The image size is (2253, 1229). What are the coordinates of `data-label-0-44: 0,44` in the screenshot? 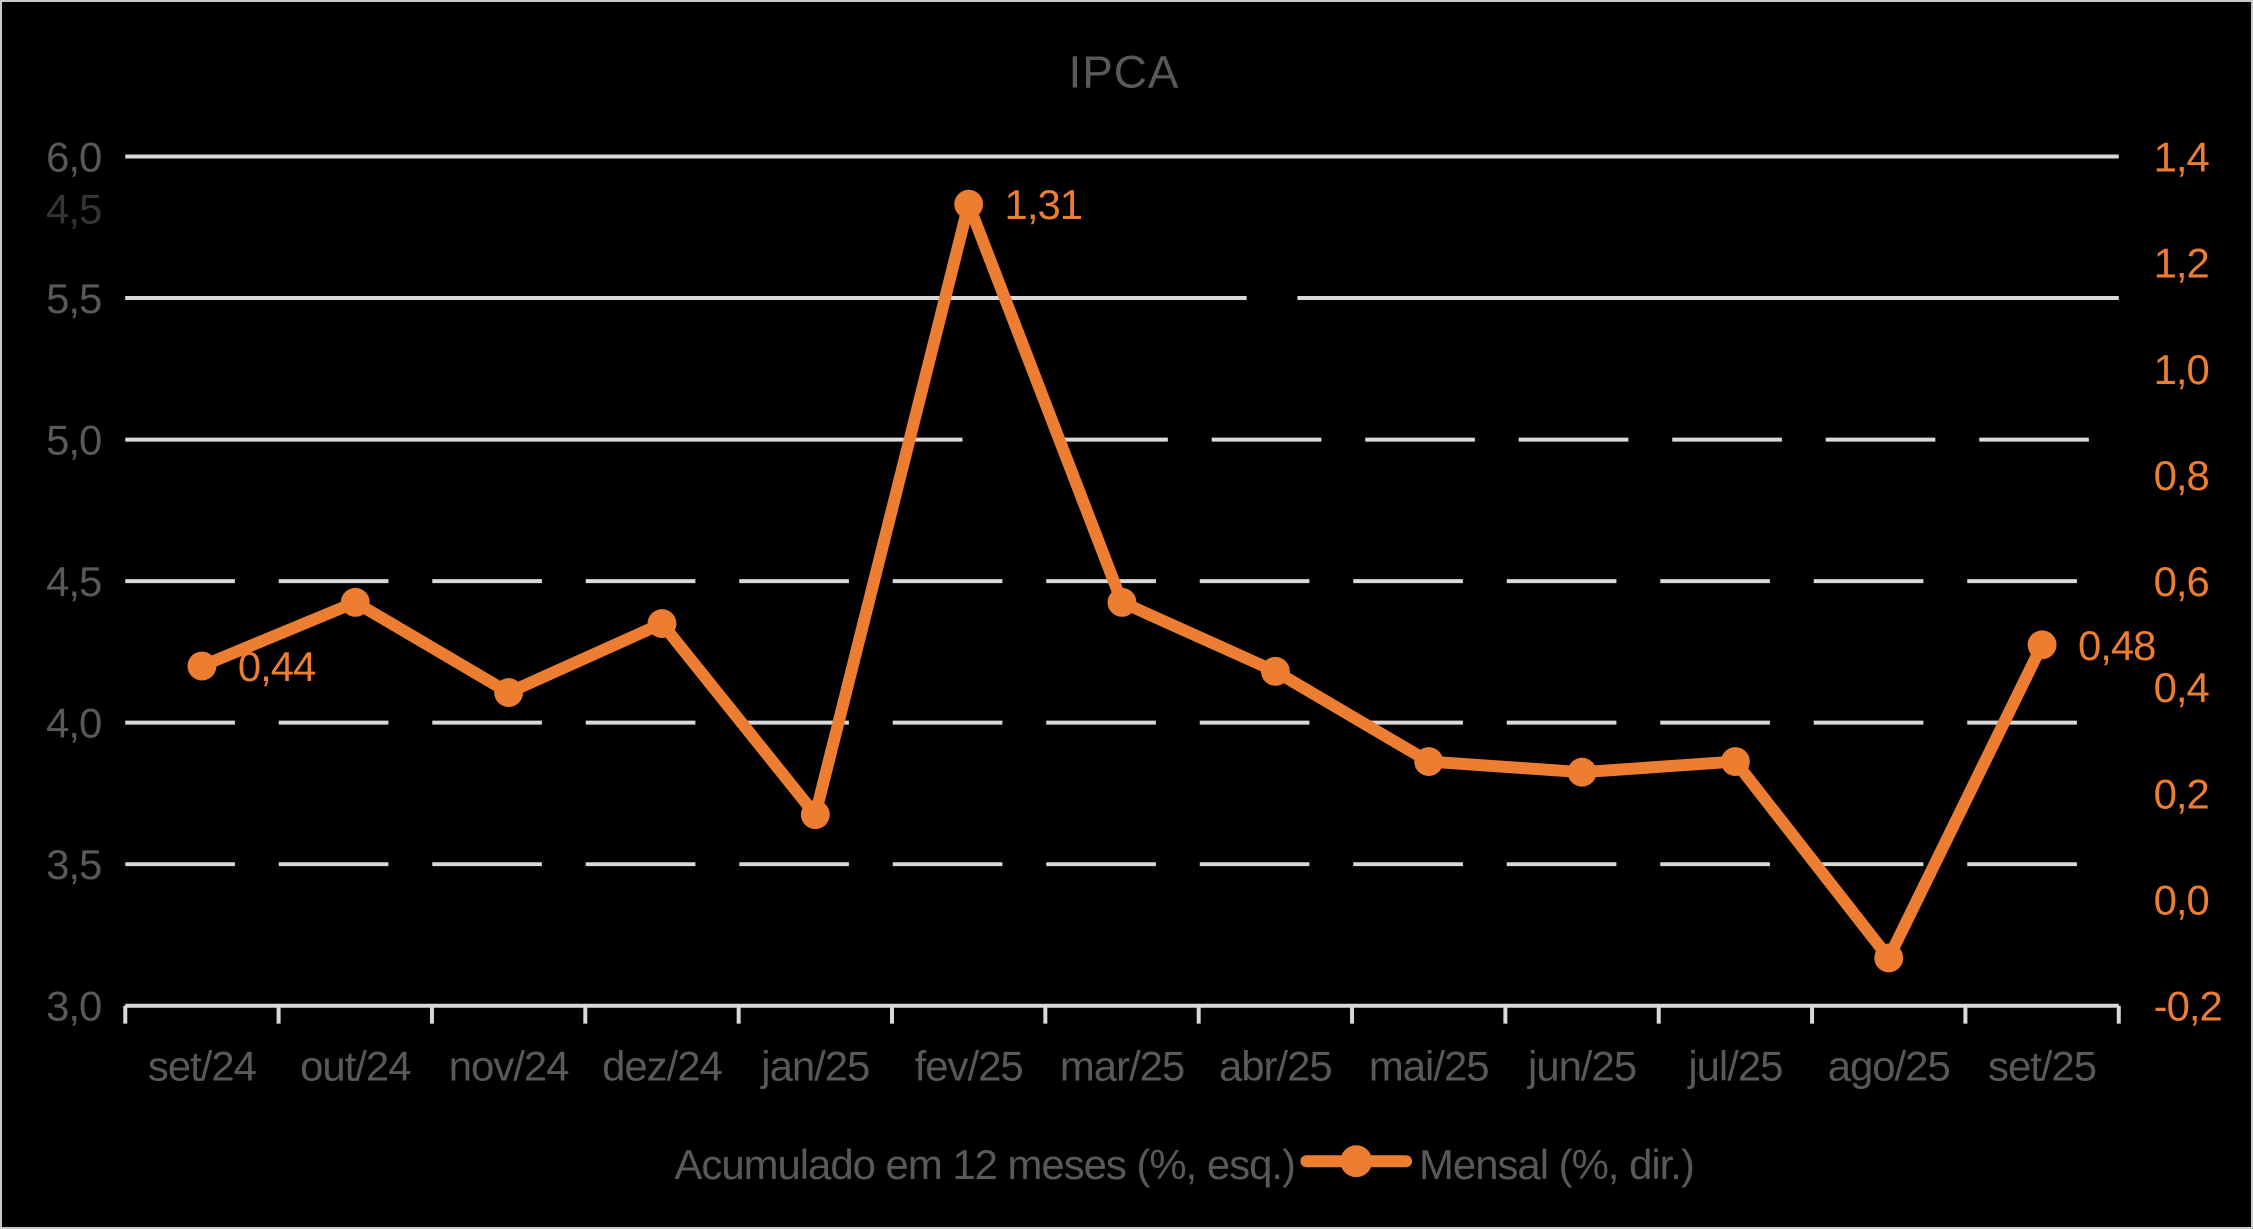 It's located at (277, 666).